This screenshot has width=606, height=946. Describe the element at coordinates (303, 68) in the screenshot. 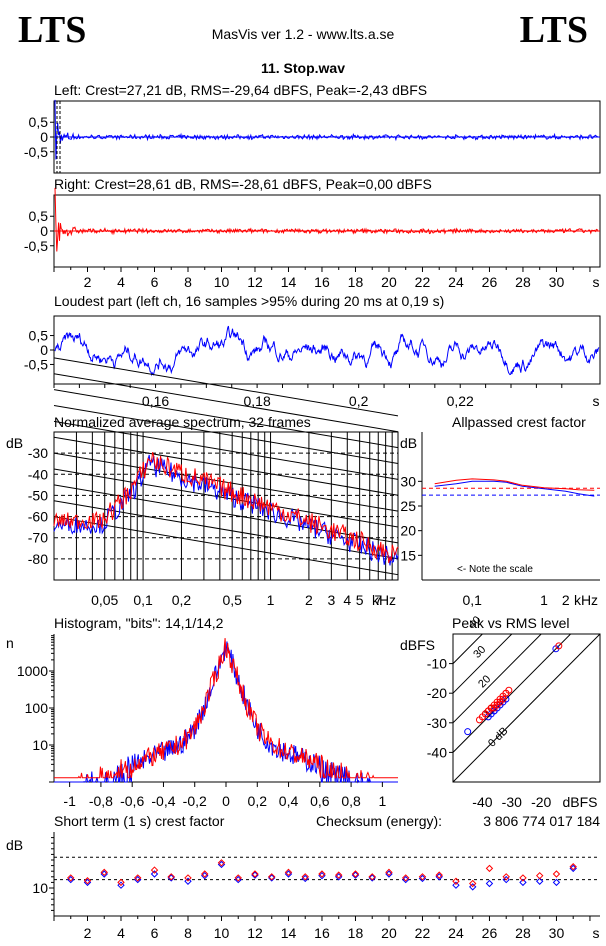

I see `file-name: 11. Stop.wav` at that location.